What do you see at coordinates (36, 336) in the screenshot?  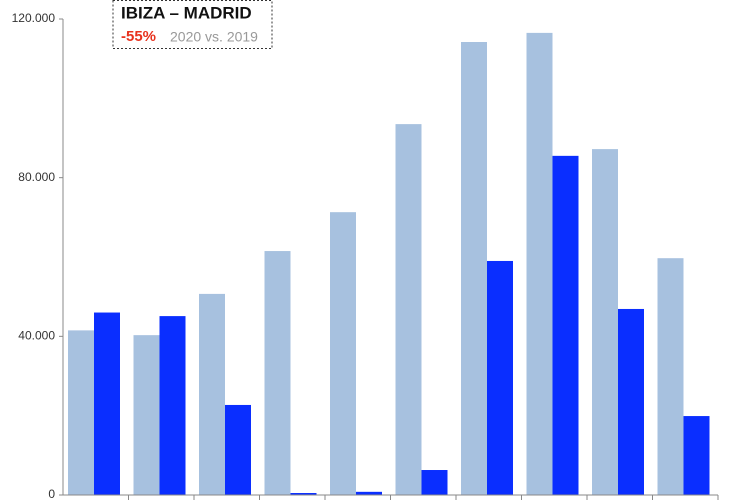 I see `y-tick-label: 40.000` at bounding box center [36, 336].